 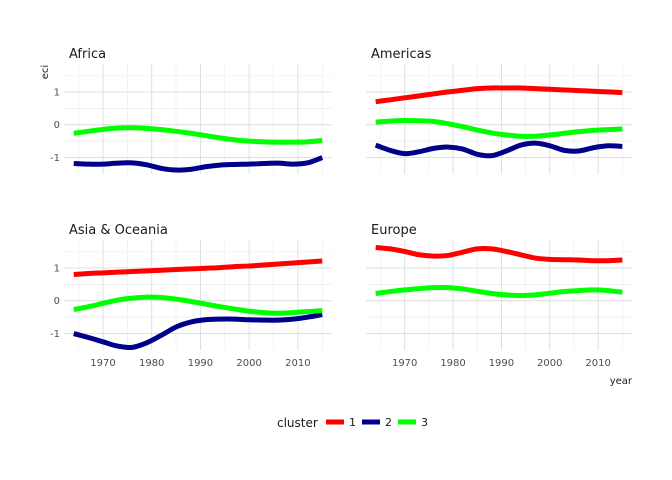 What do you see at coordinates (377, 422) in the screenshot?
I see `legend-entries: 1 2 3` at bounding box center [377, 422].